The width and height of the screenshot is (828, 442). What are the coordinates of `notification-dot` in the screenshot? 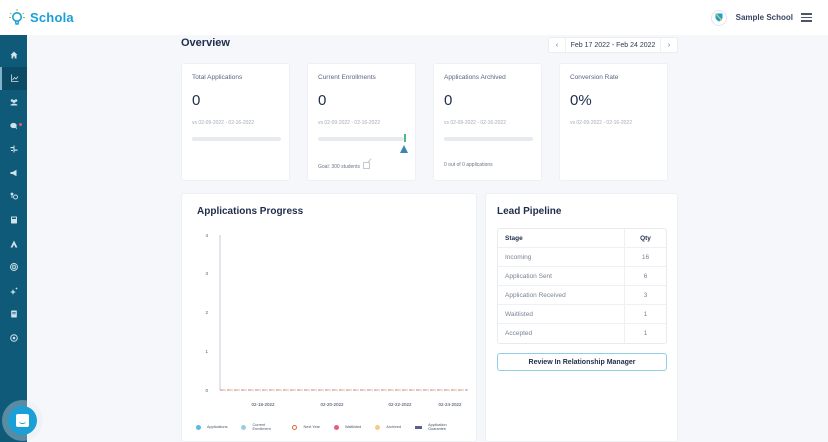 It's located at (20, 124).